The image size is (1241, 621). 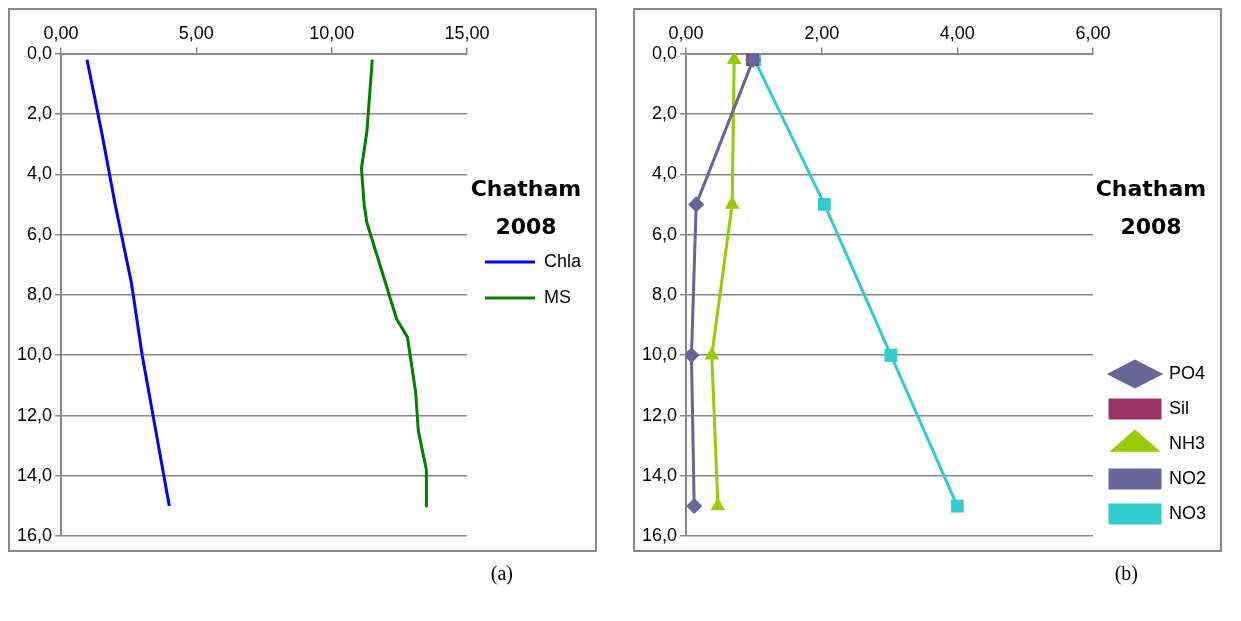 What do you see at coordinates (196, 32) in the screenshot?
I see `x-tick-label: 5,00` at bounding box center [196, 32].